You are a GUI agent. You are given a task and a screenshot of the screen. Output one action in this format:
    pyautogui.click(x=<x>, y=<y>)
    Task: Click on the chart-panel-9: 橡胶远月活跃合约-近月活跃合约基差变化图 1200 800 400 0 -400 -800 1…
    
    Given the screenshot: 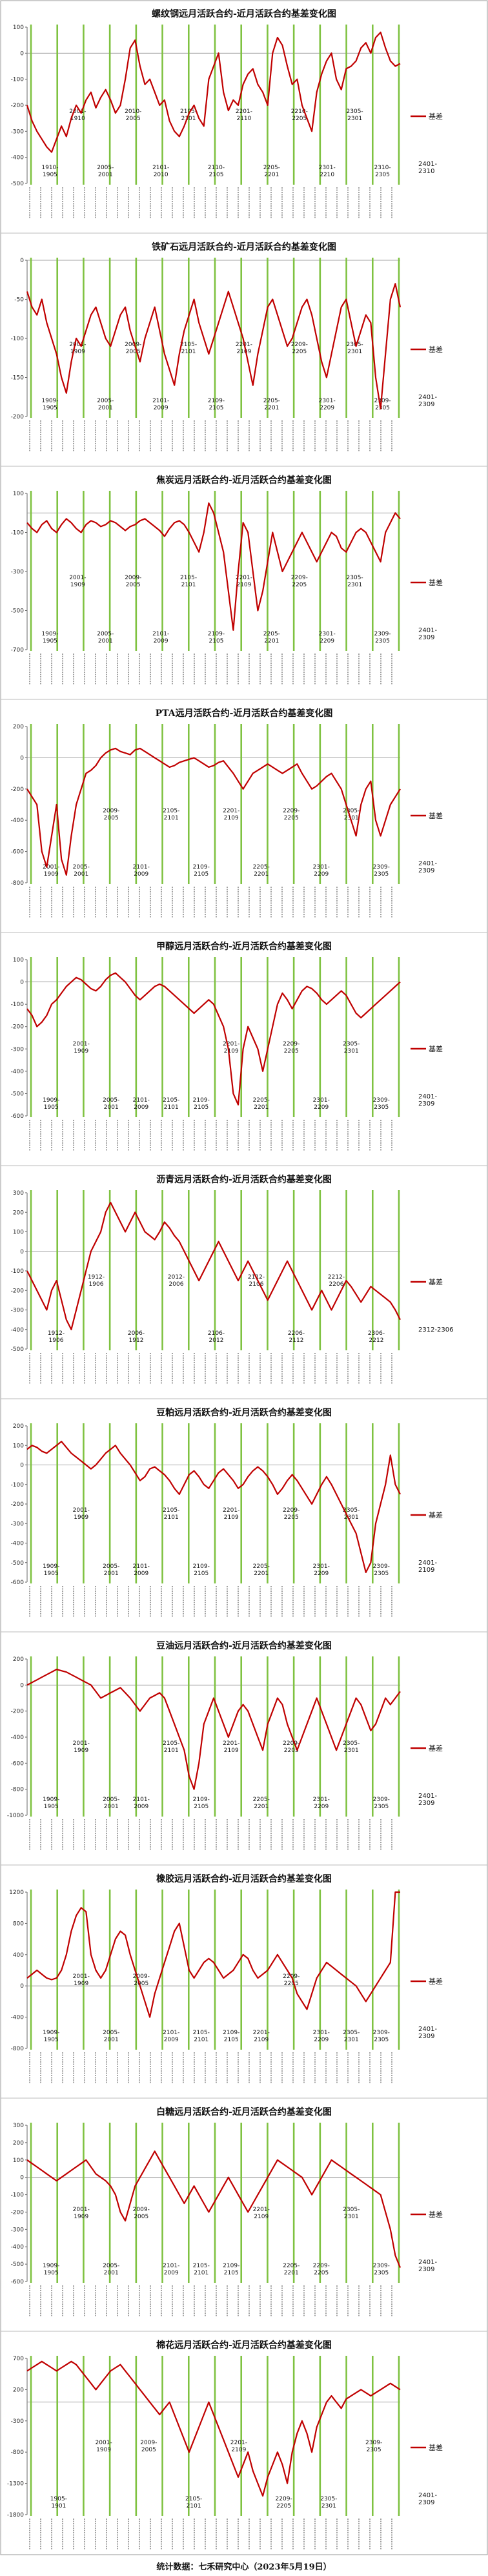 What is the action you would take?
    pyautogui.click(x=244, y=1973)
    